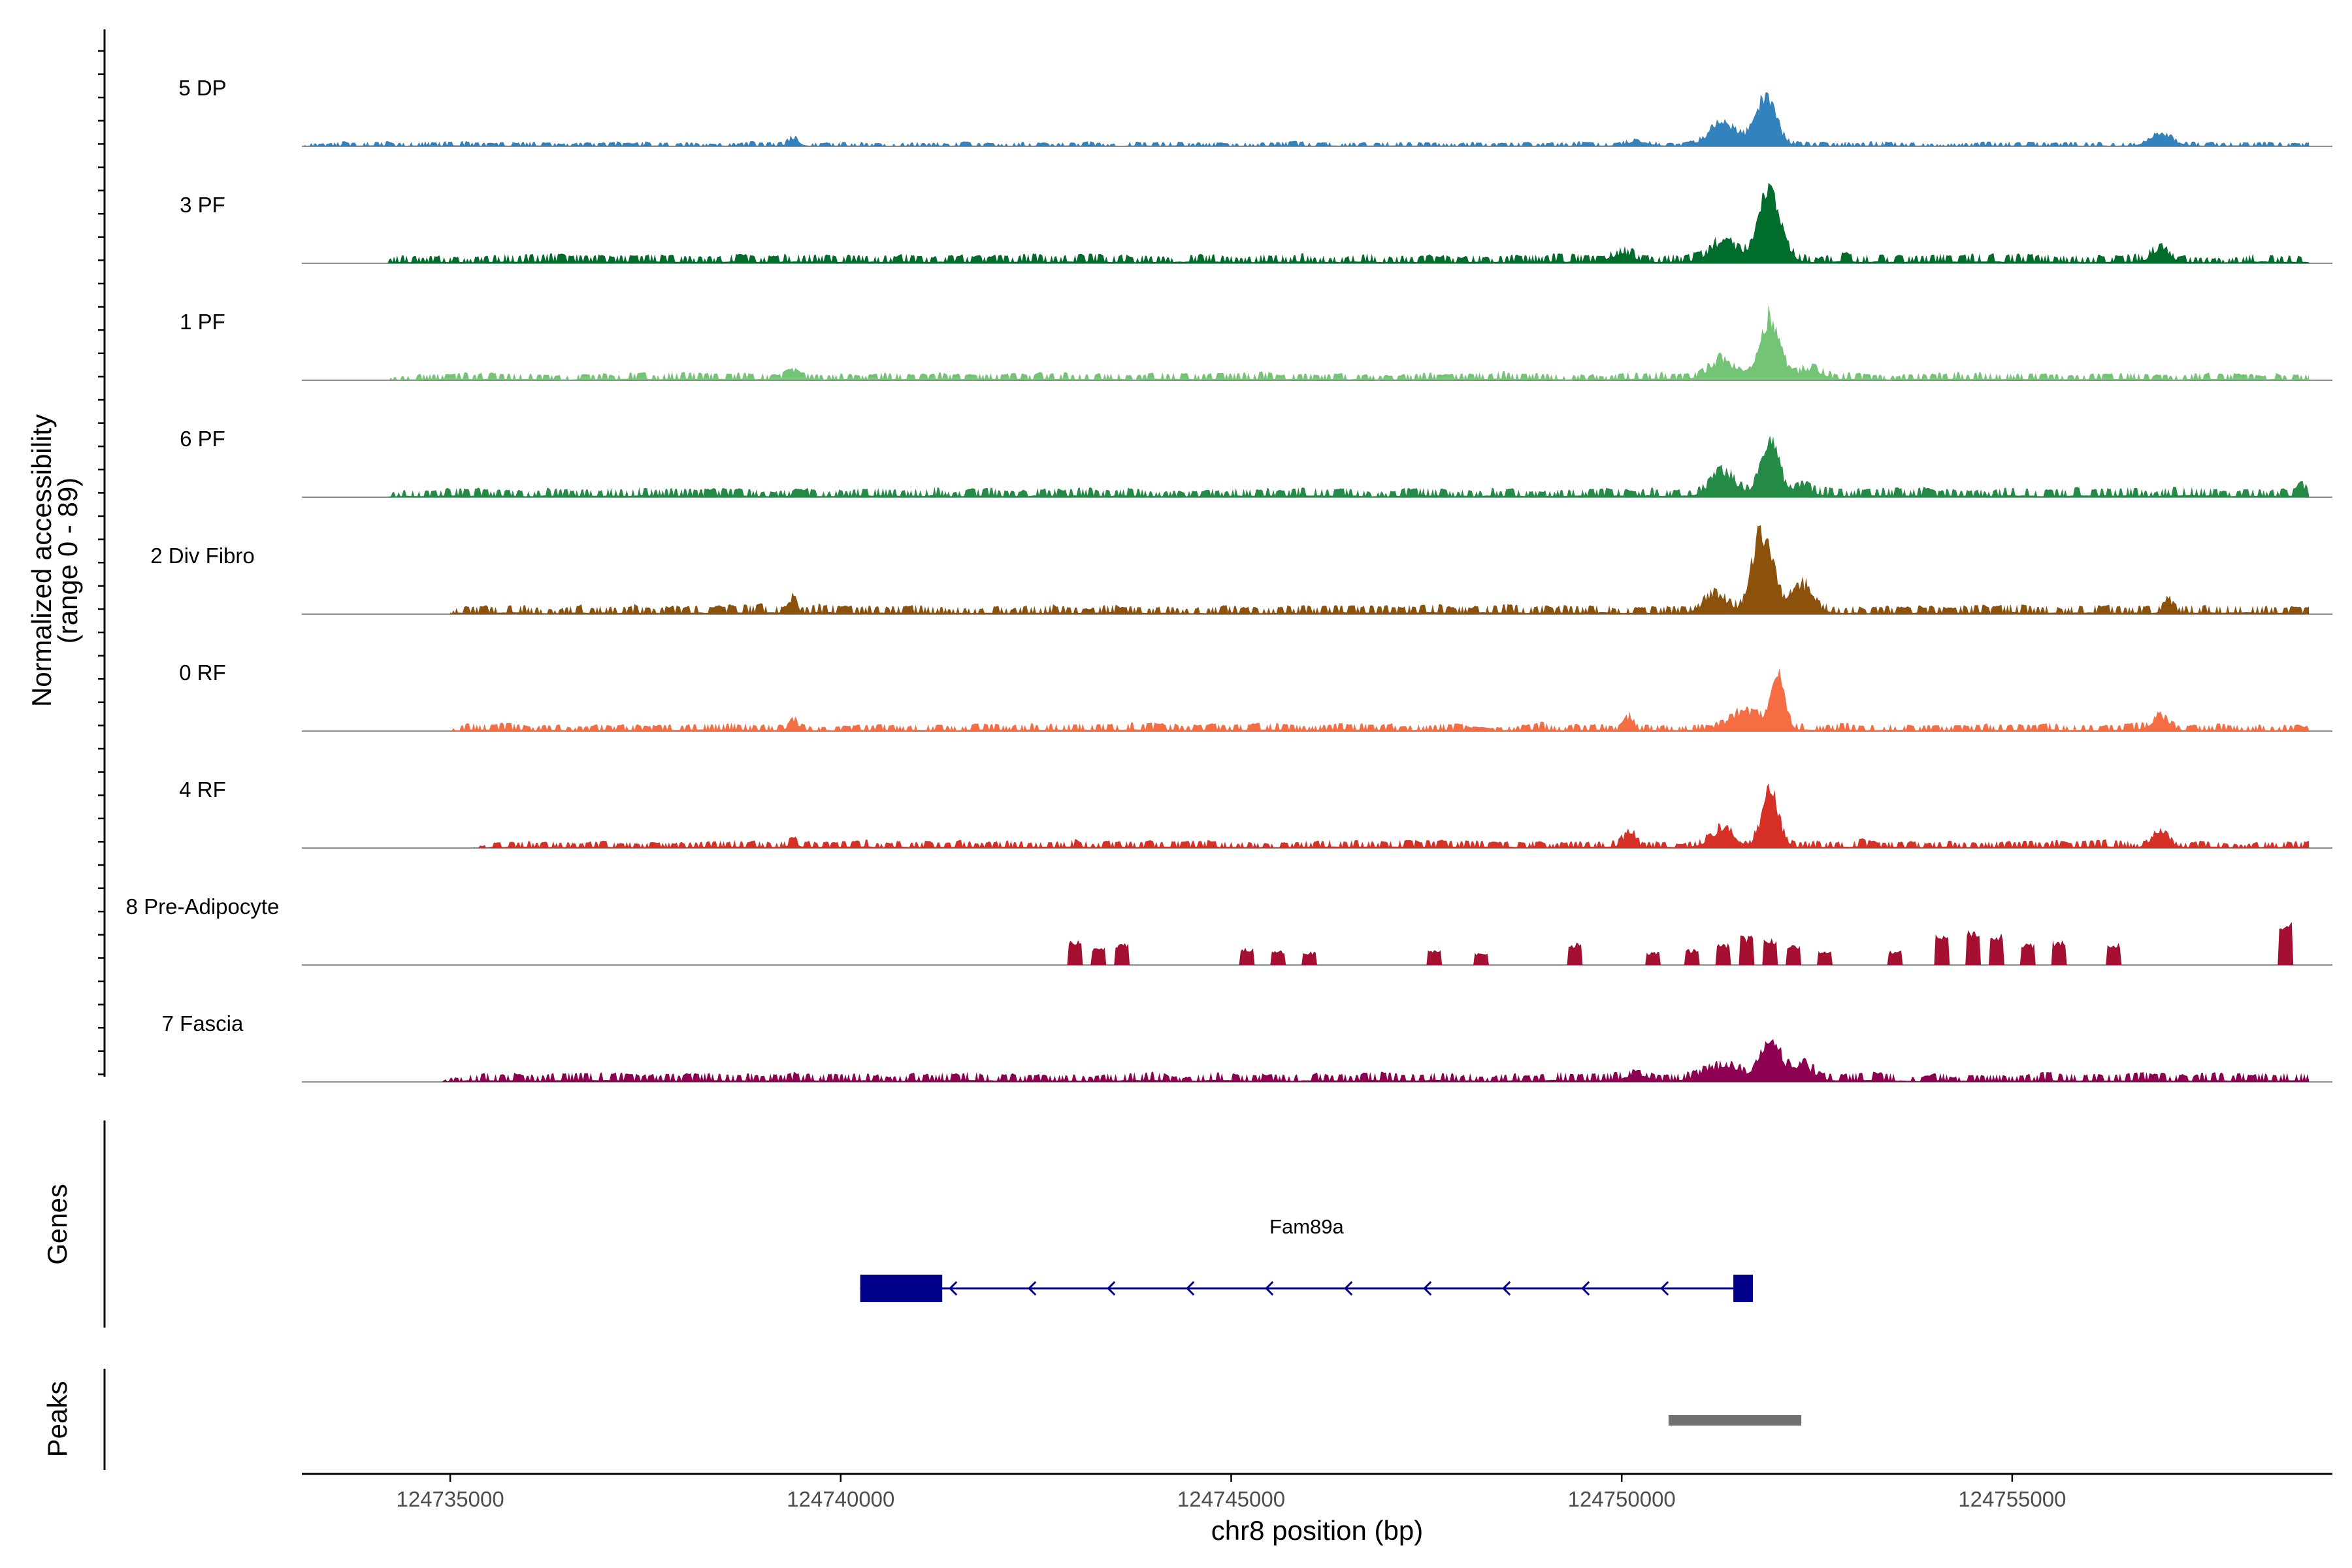 The height and width of the screenshot is (1568, 2352). I want to click on peak-region, so click(1735, 1420).